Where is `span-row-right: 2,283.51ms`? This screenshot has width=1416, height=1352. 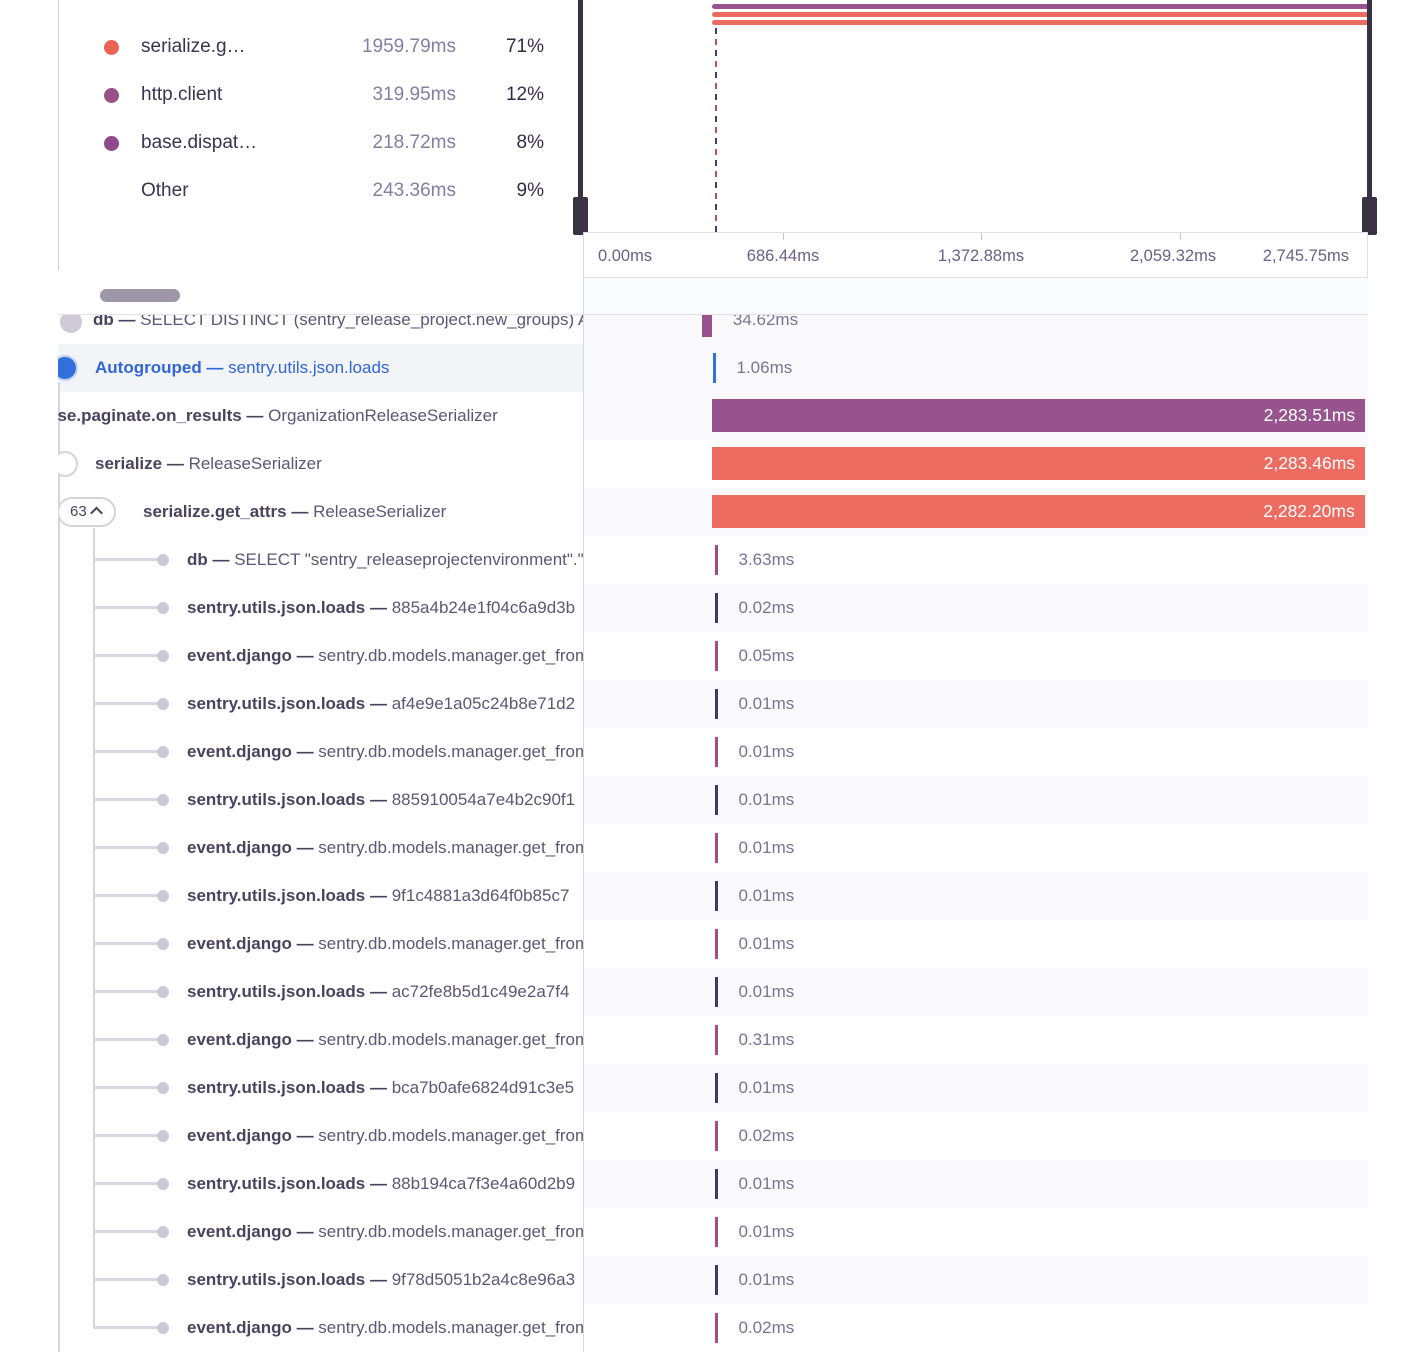
span-row-right: 2,283.51ms is located at coordinates (976, 416).